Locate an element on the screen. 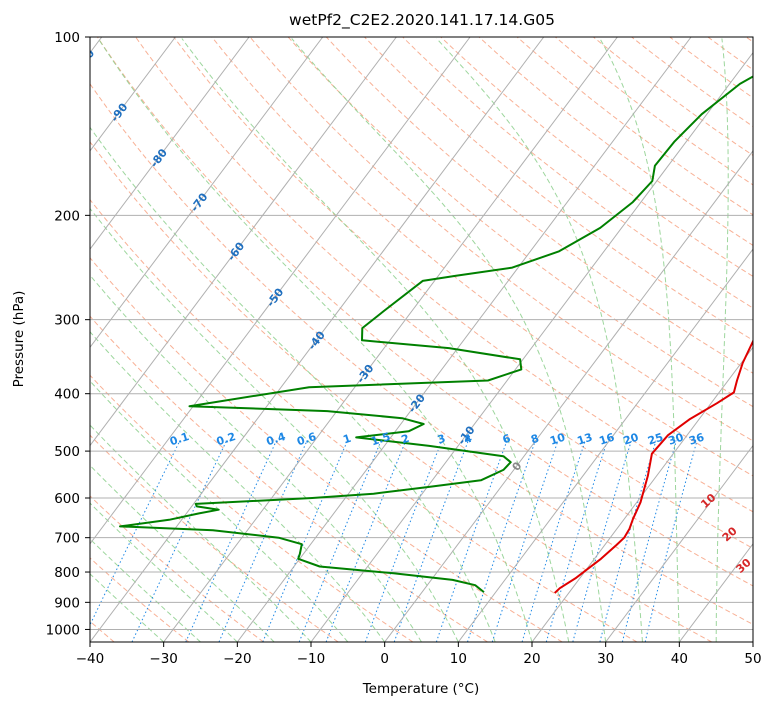 This screenshot has width=775, height=708. x-tick-label: 10 is located at coordinates (458, 659).